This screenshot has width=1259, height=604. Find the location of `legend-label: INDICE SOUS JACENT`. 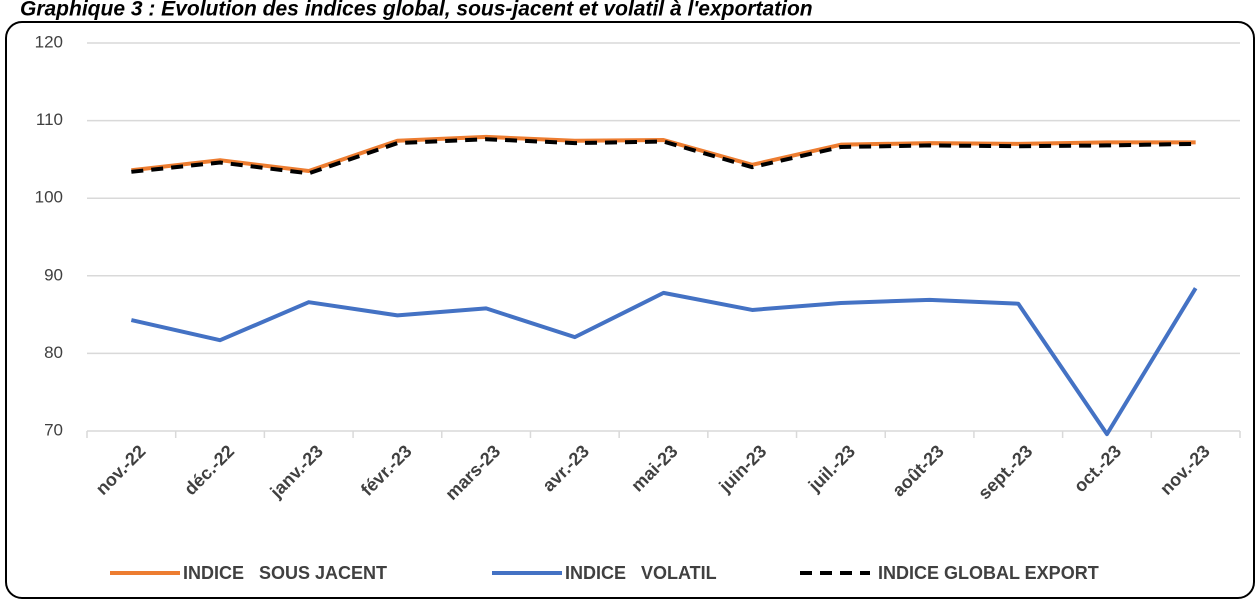

legend-label: INDICE SOUS JACENT is located at coordinates (285, 573).